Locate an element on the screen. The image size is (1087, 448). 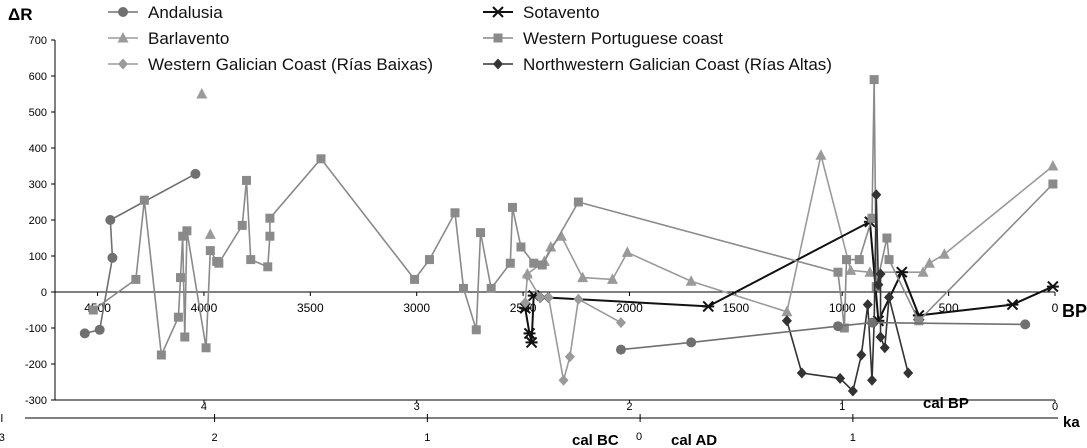
legend-label: Northwestern Galician Coast (Rías Altas) is located at coordinates (677, 64).